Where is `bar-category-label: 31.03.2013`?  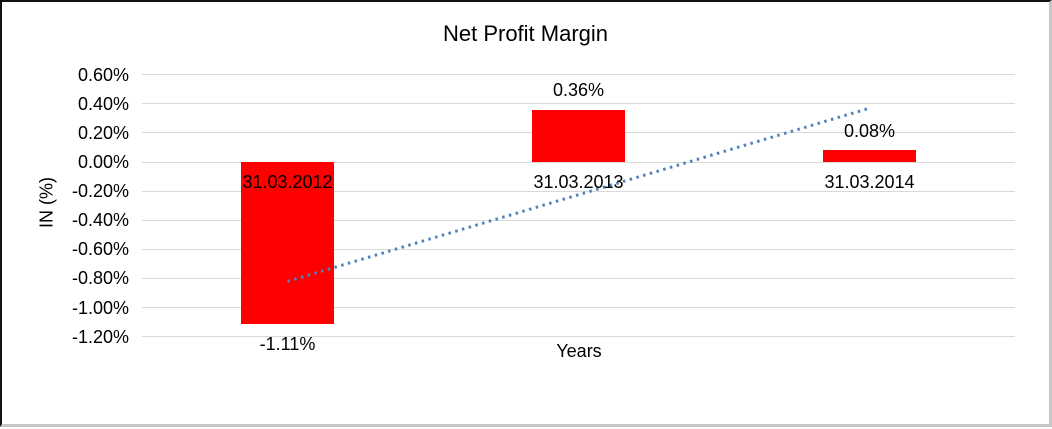 bar-category-label: 31.03.2013 is located at coordinates (578, 181).